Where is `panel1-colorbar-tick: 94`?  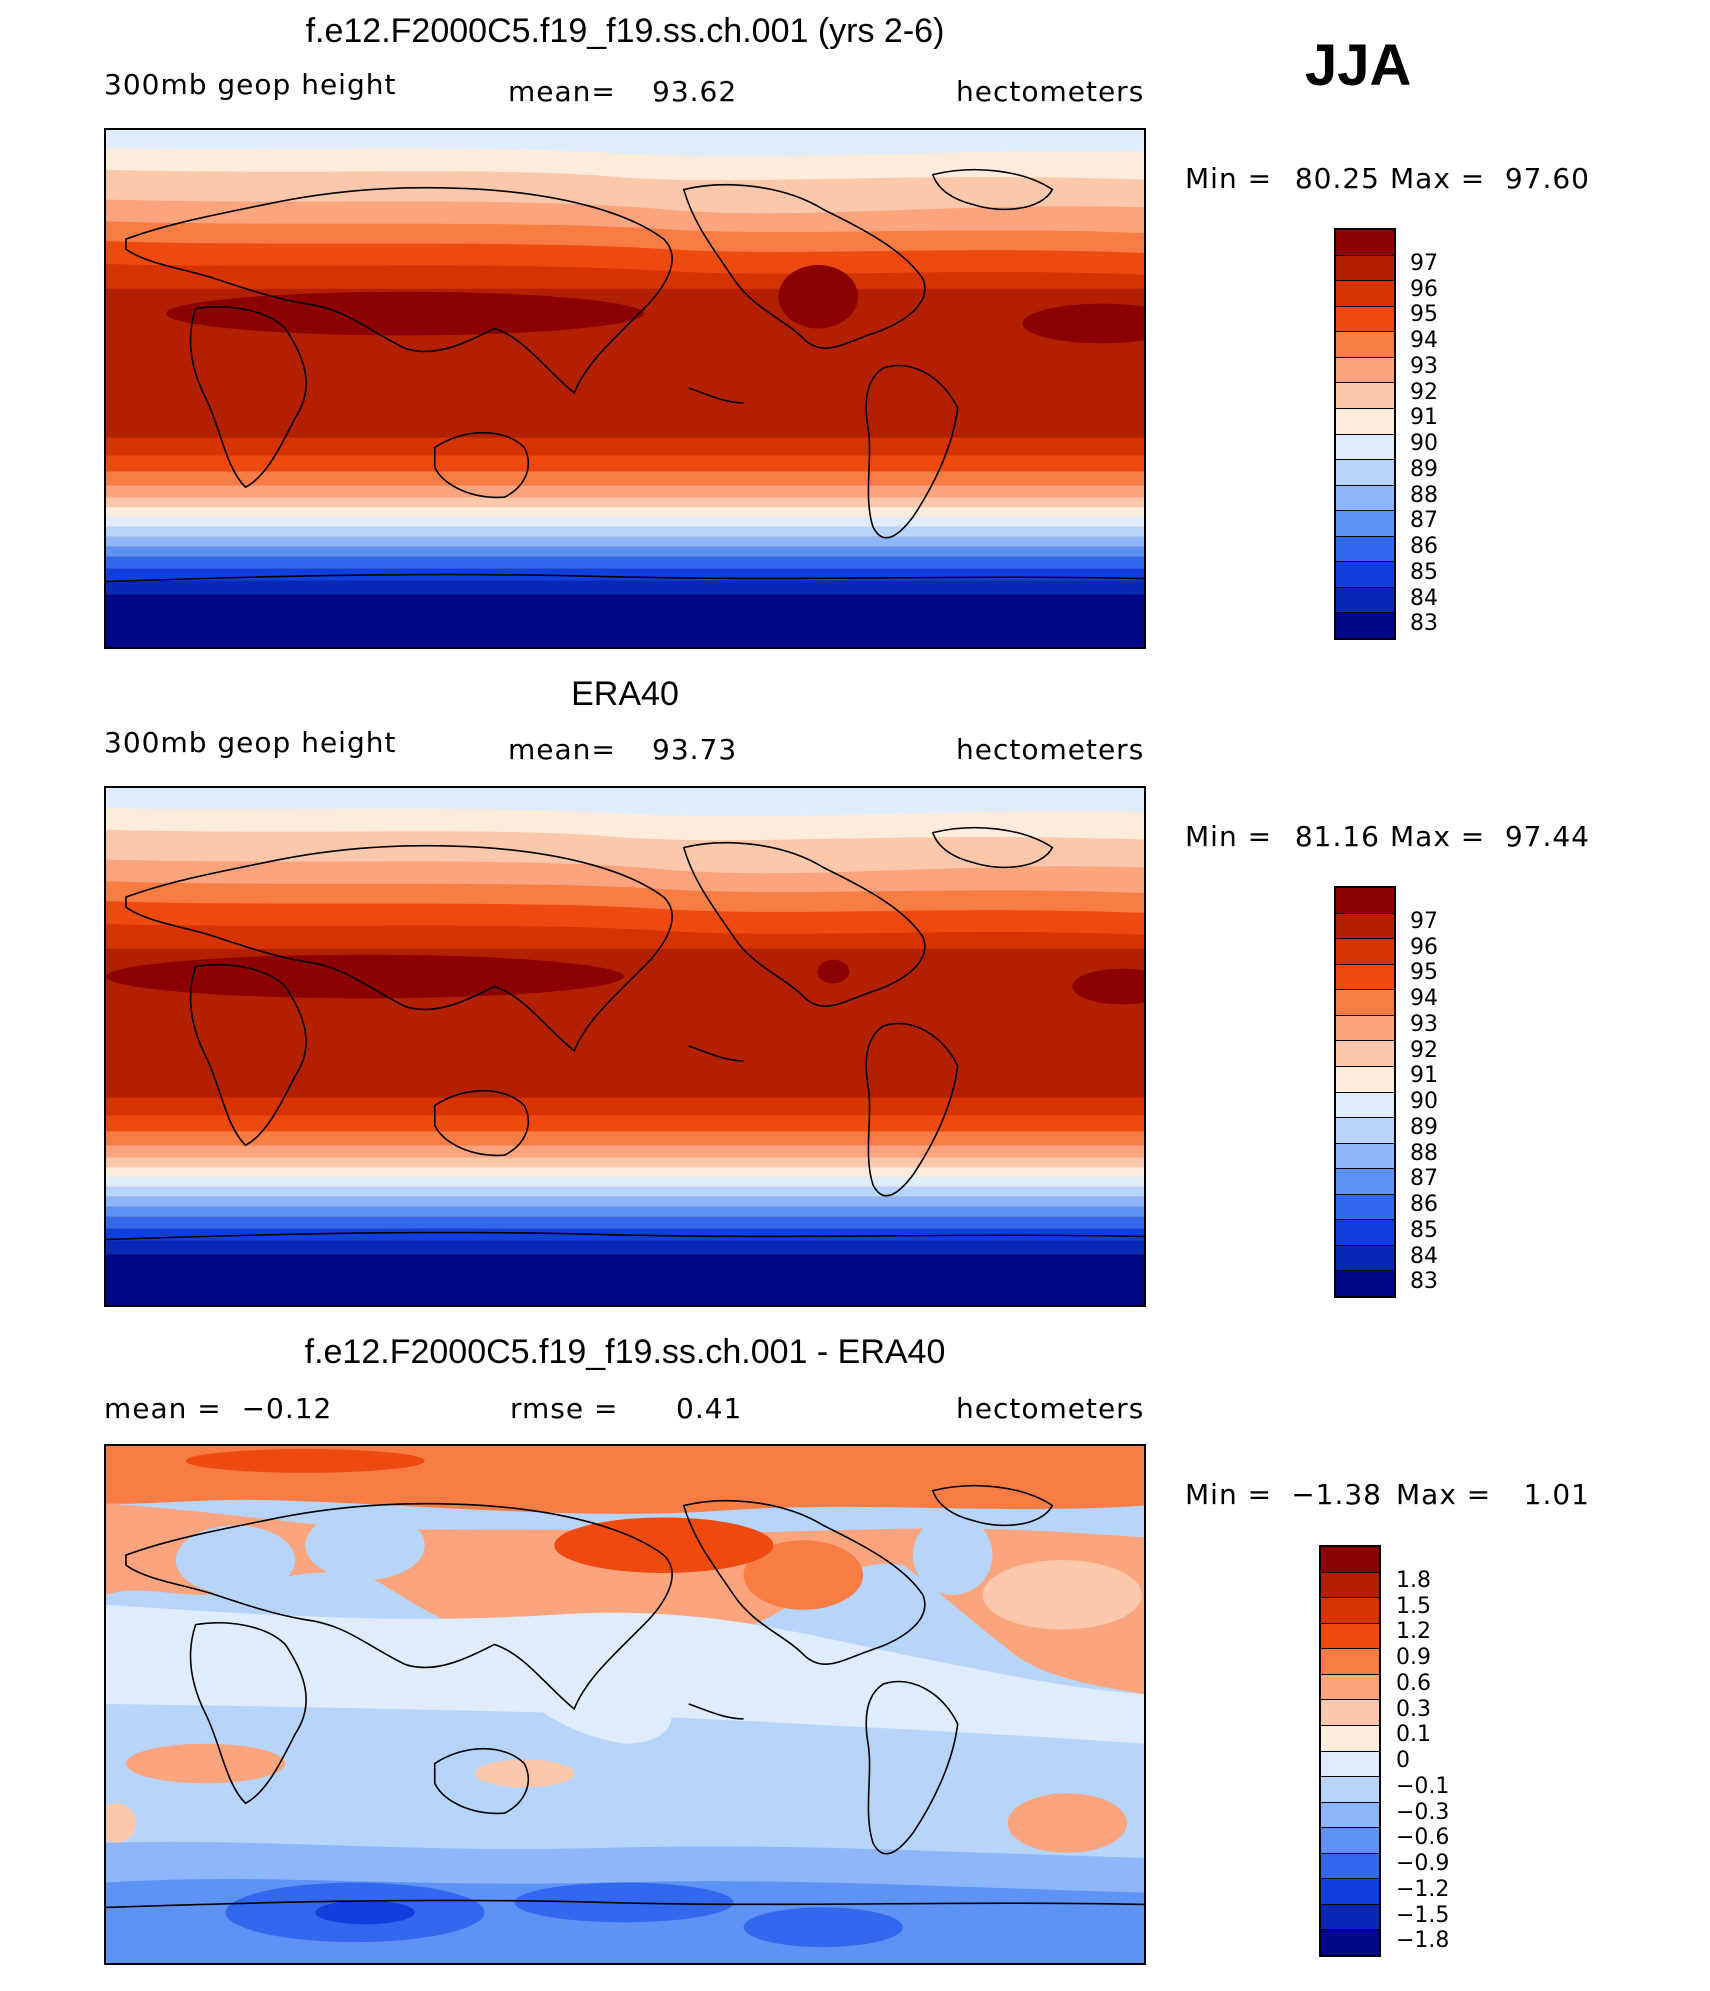 panel1-colorbar-tick: 94 is located at coordinates (1424, 340).